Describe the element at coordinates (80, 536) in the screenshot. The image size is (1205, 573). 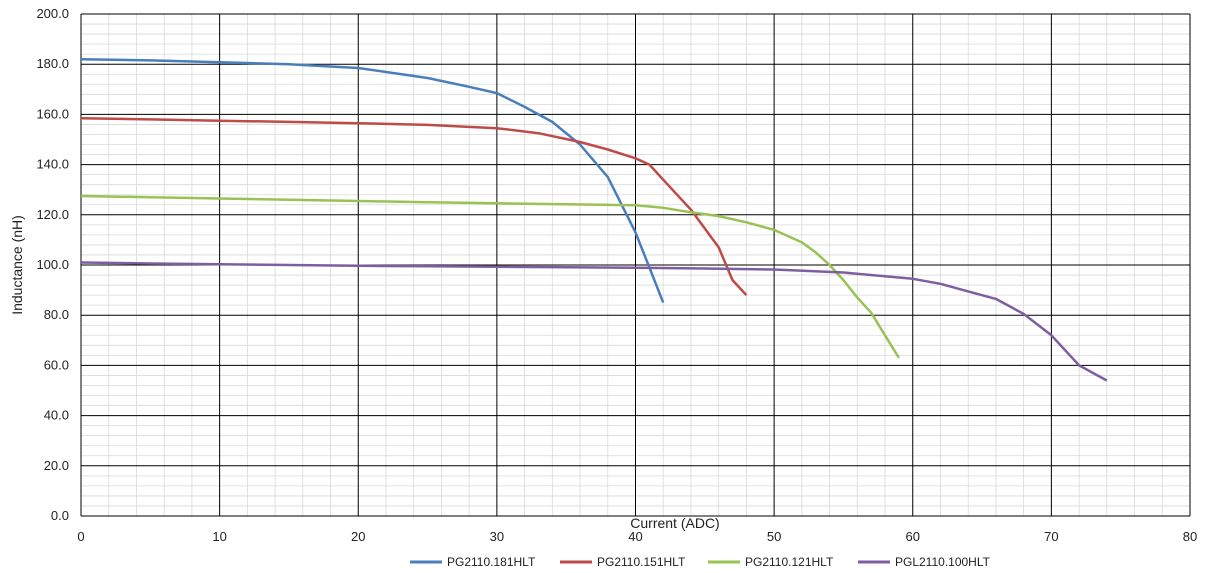
I see `x-tick-label: 0` at that location.